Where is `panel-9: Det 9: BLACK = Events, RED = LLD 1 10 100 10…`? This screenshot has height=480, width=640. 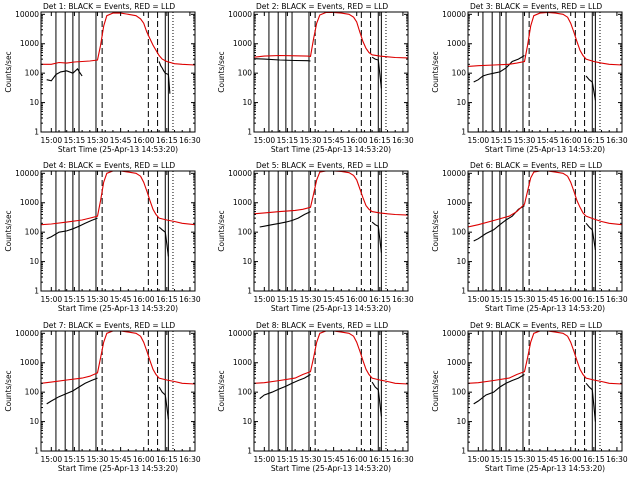 panel-9: Det 9: BLACK = Events, RED = LLD 1 10 100 10… is located at coordinates (529, 397).